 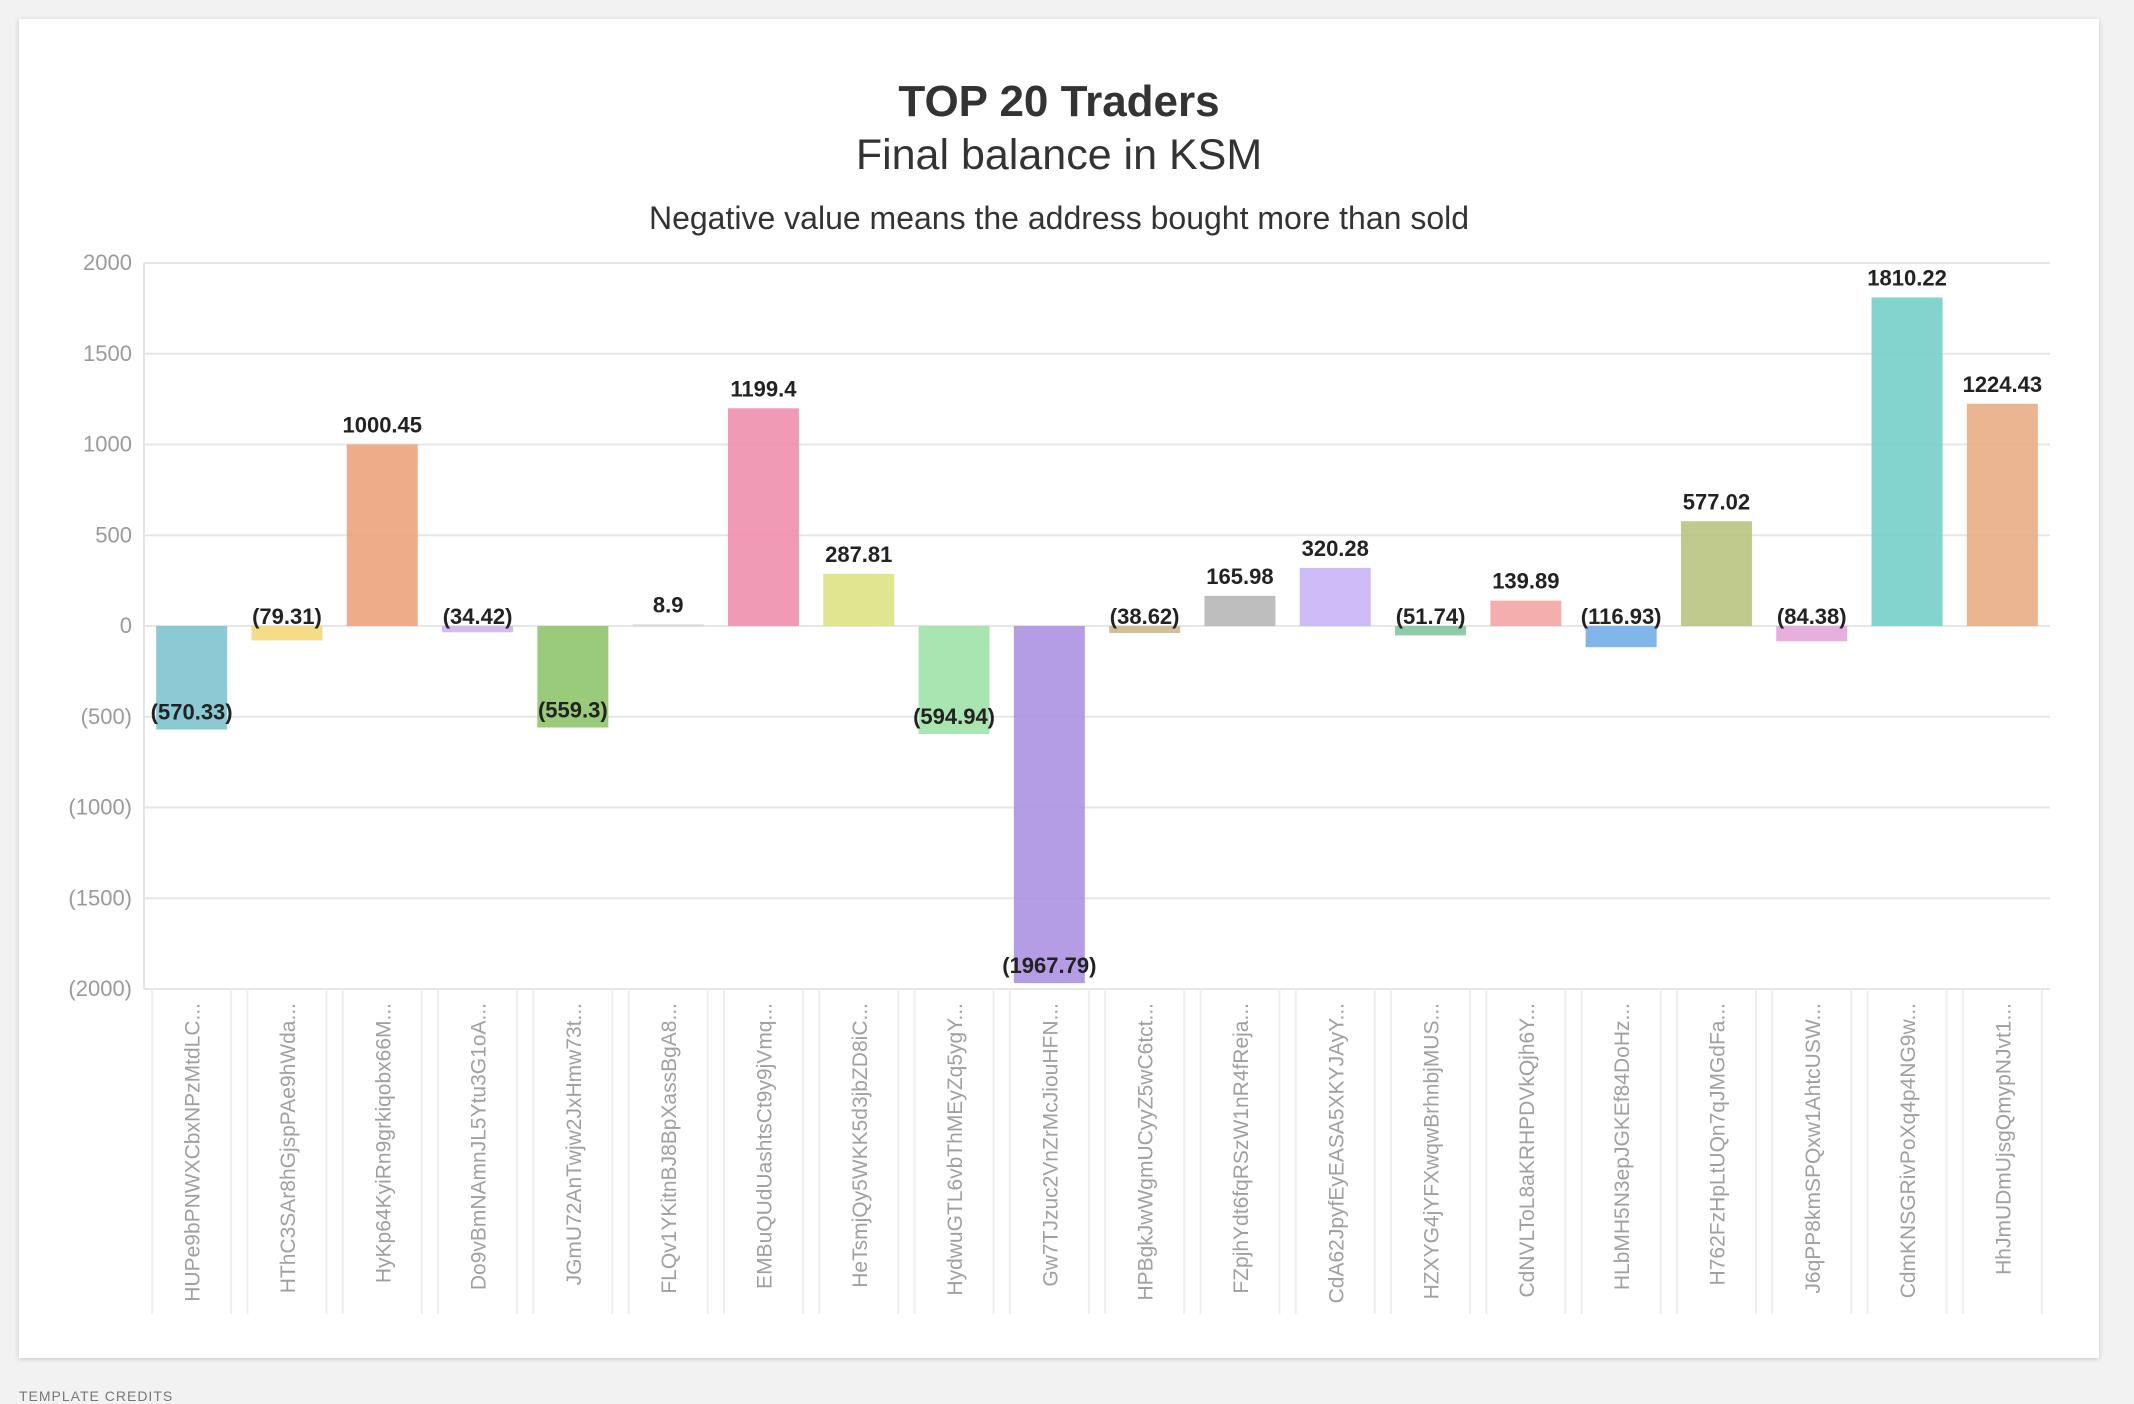 What do you see at coordinates (1907, 277) in the screenshot?
I see `bar-value-label: 1810.22` at bounding box center [1907, 277].